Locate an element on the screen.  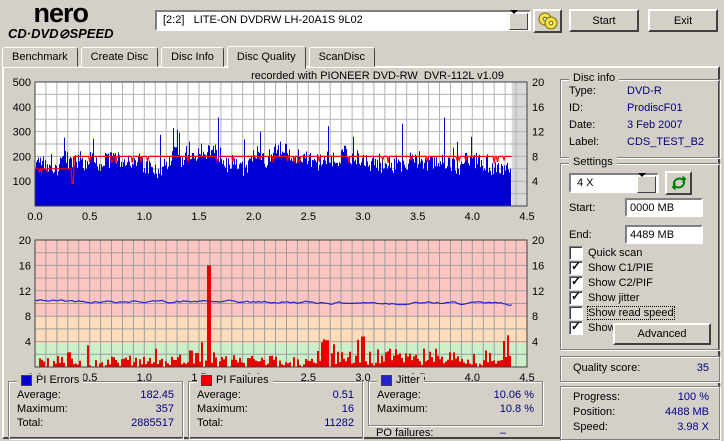
quality-score-value: 35 is located at coordinates (702, 368).